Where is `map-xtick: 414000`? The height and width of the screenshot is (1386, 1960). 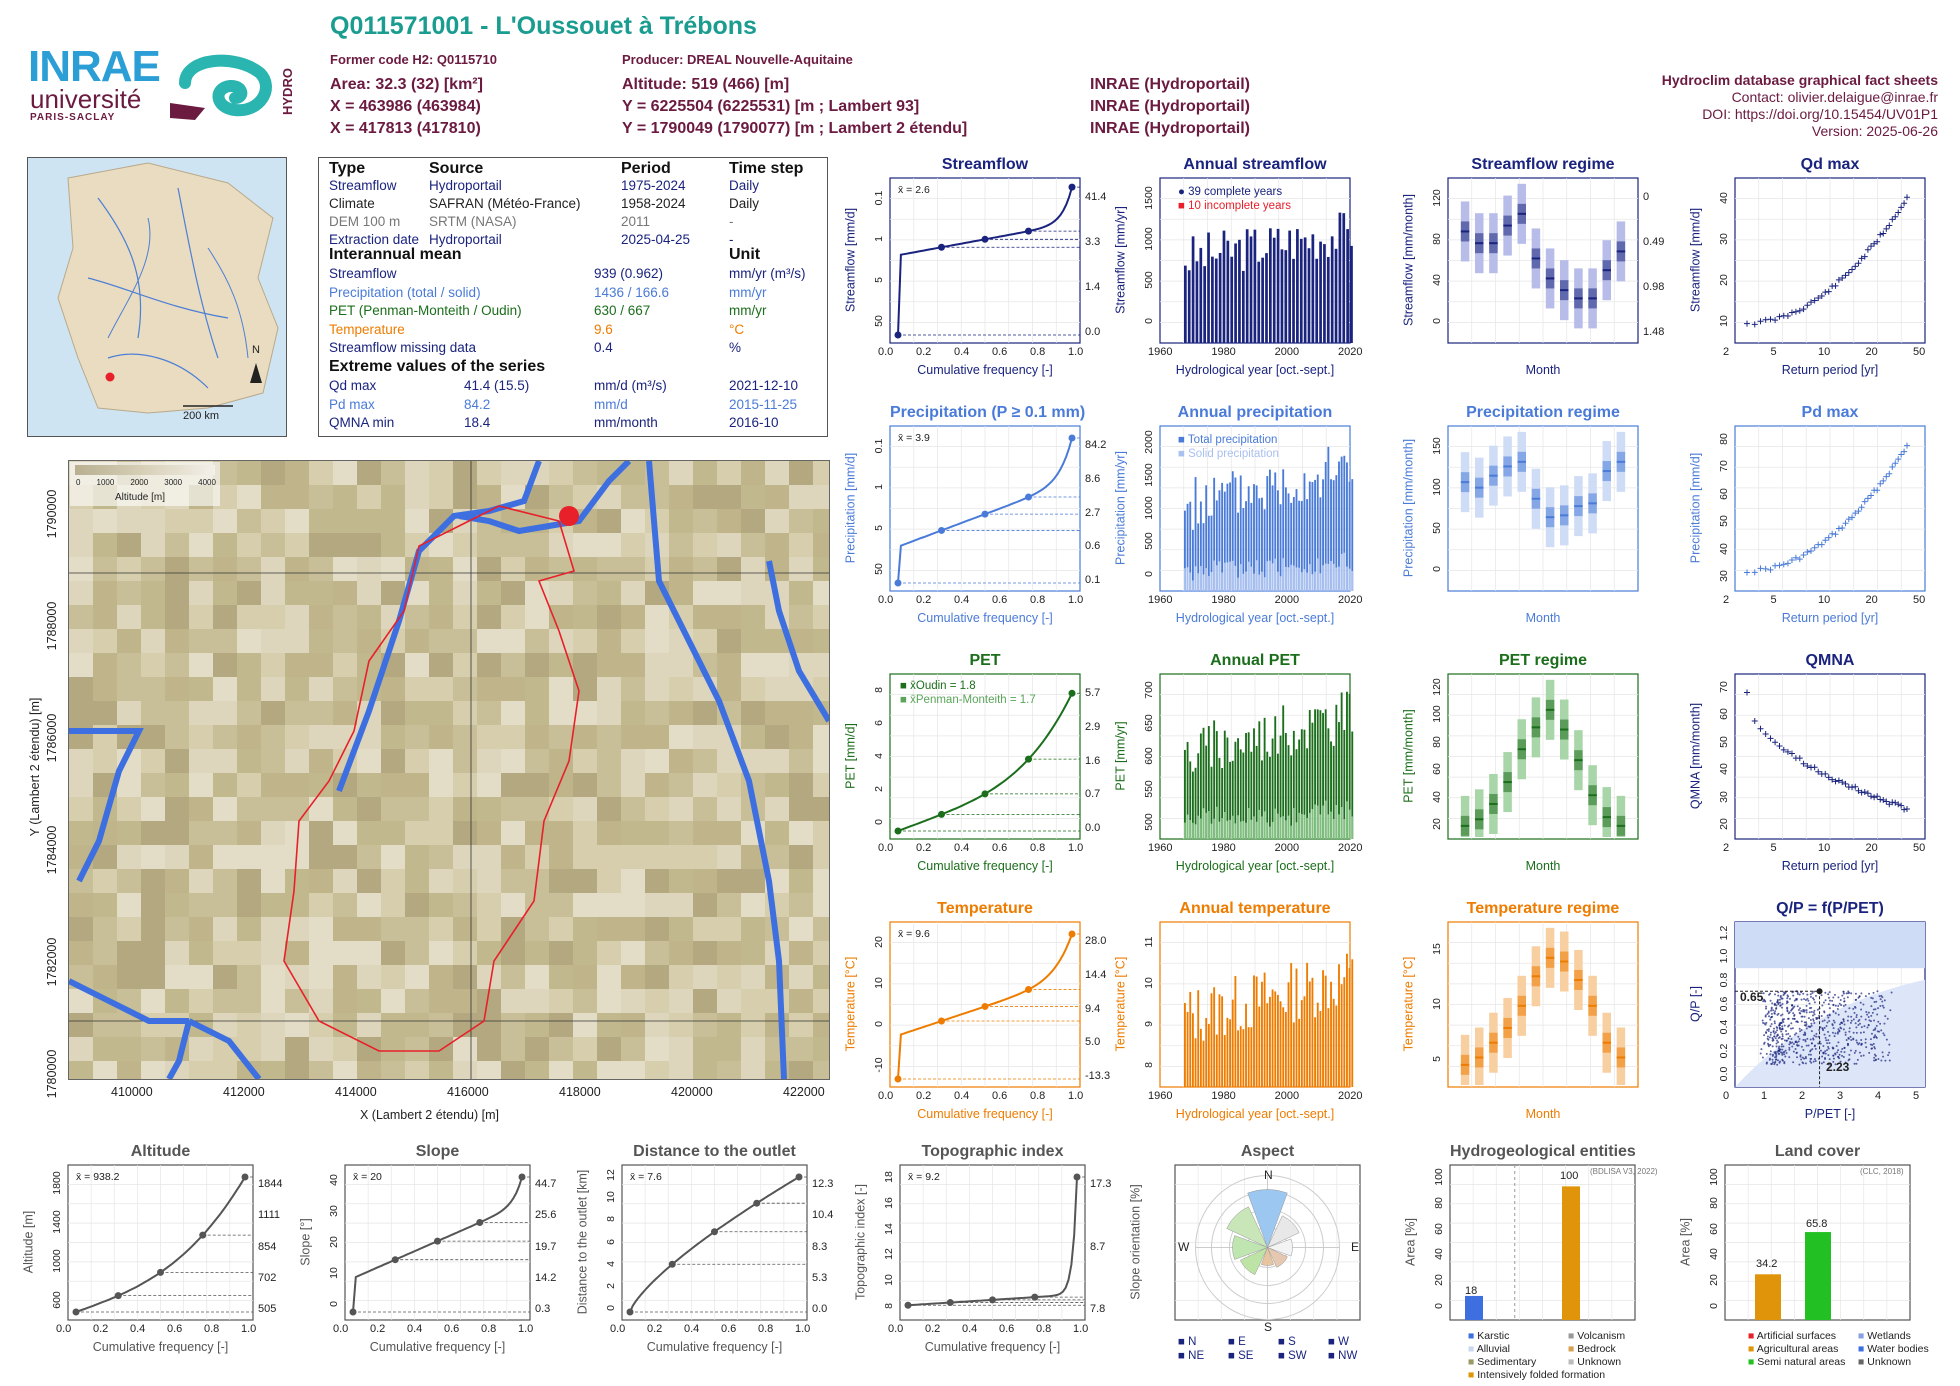
map-xtick: 414000 is located at coordinates (356, 1092).